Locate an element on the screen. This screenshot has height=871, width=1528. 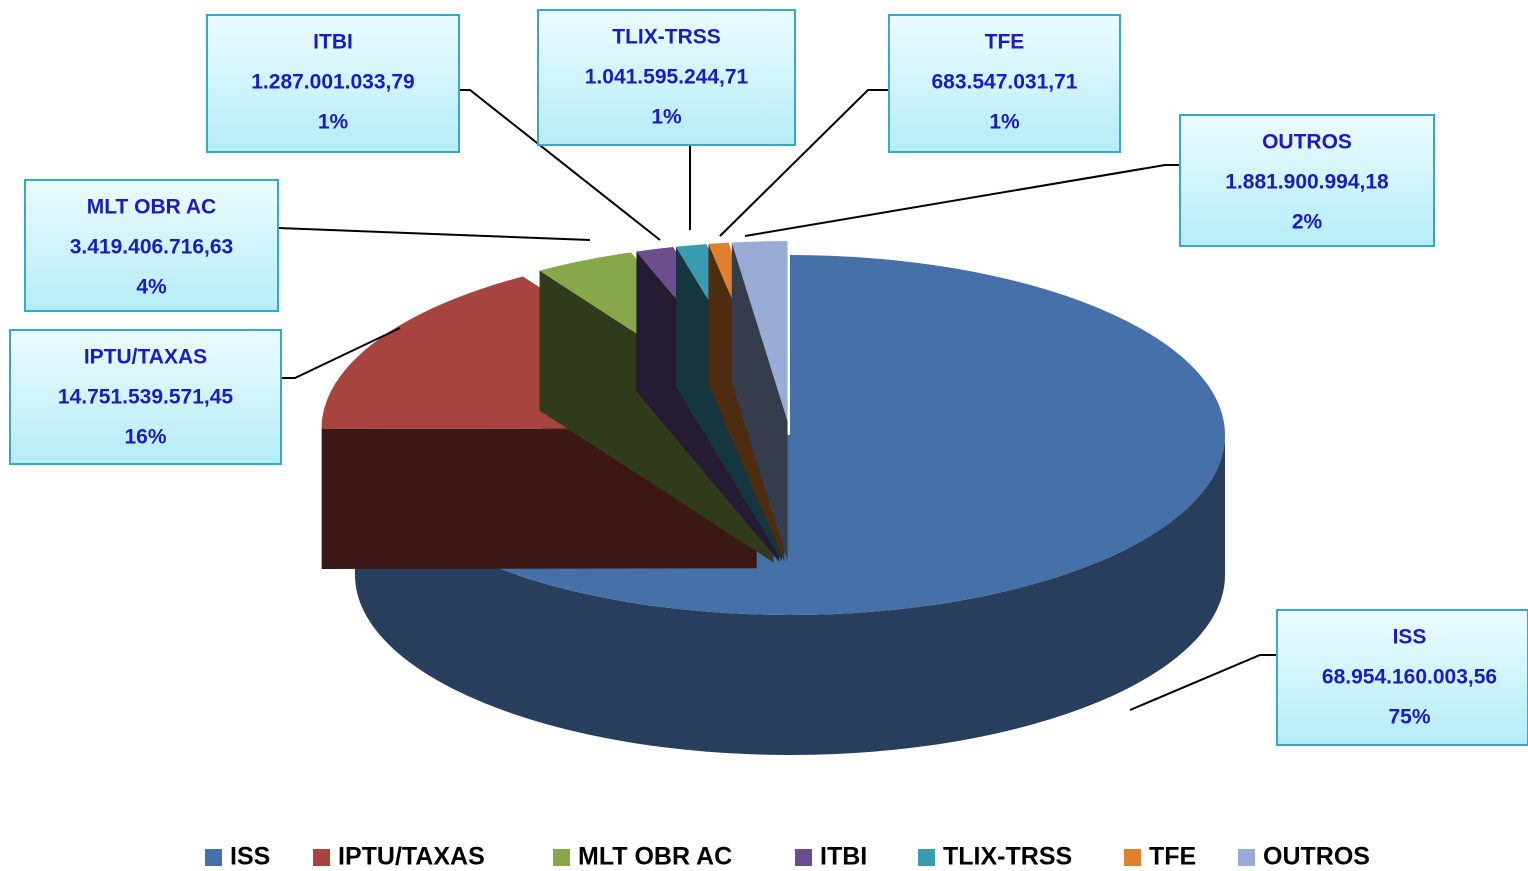
data-label: 3.419.406.716,63 is located at coordinates (152, 247).